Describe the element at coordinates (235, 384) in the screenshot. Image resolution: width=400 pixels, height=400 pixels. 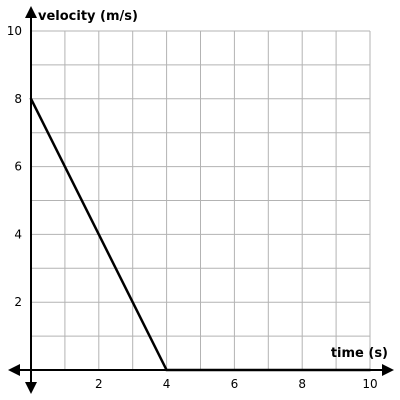
I see `x-tick-label: 6` at that location.